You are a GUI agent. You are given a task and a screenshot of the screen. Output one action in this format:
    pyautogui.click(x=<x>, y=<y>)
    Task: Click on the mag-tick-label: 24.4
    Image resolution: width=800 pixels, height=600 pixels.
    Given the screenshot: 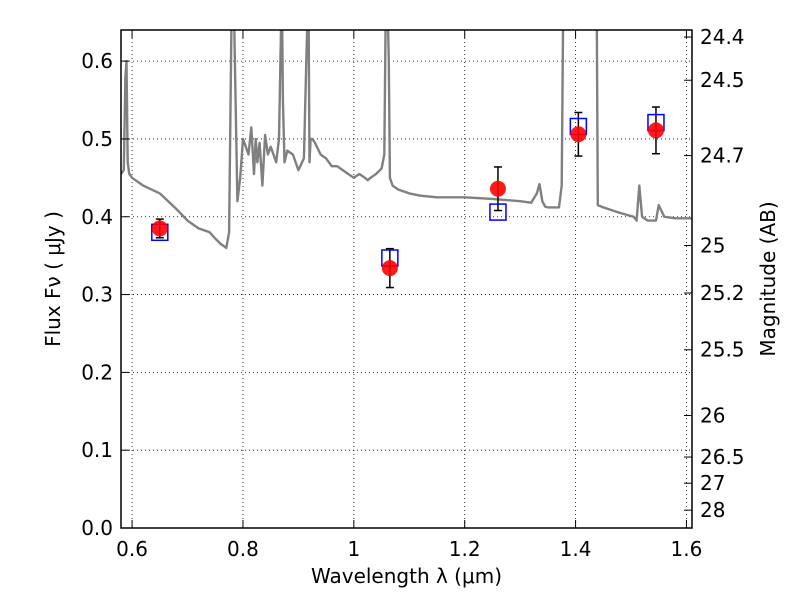 What is the action you would take?
    pyautogui.click(x=722, y=37)
    